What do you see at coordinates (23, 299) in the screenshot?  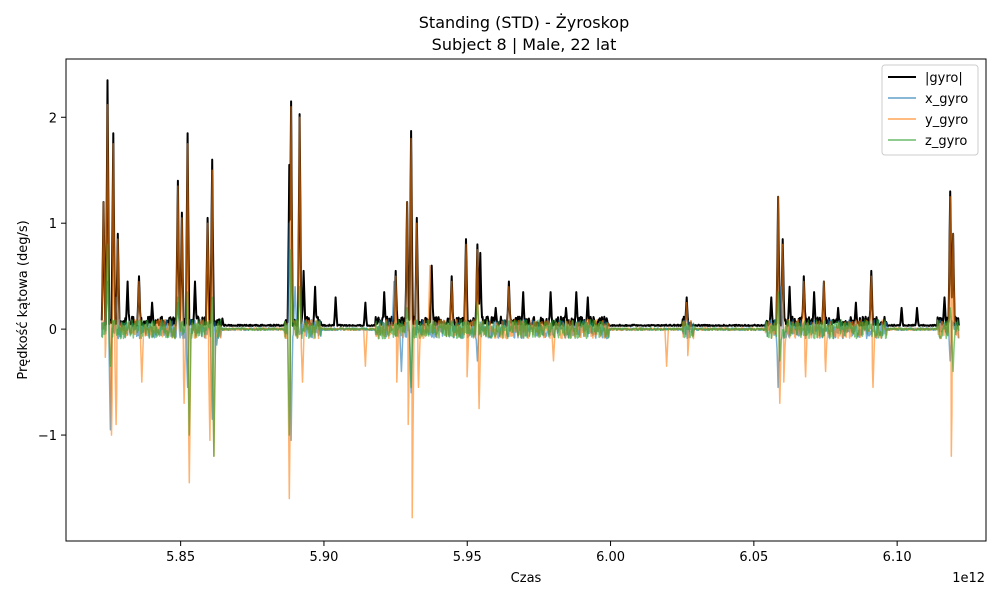 I see `y-axis-label: Prędkość kątowa (deg/s)` at bounding box center [23, 299].